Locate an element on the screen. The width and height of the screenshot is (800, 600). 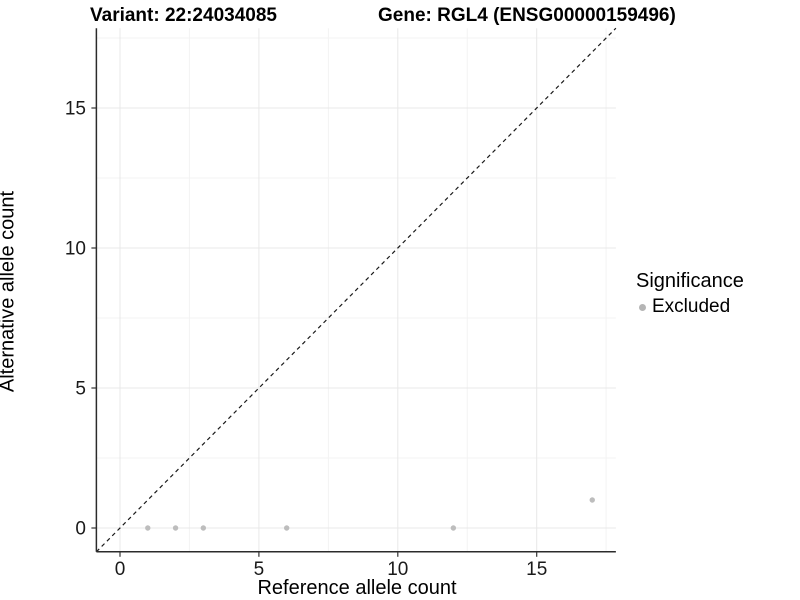
x-tick-label: 5 is located at coordinates (259, 569).